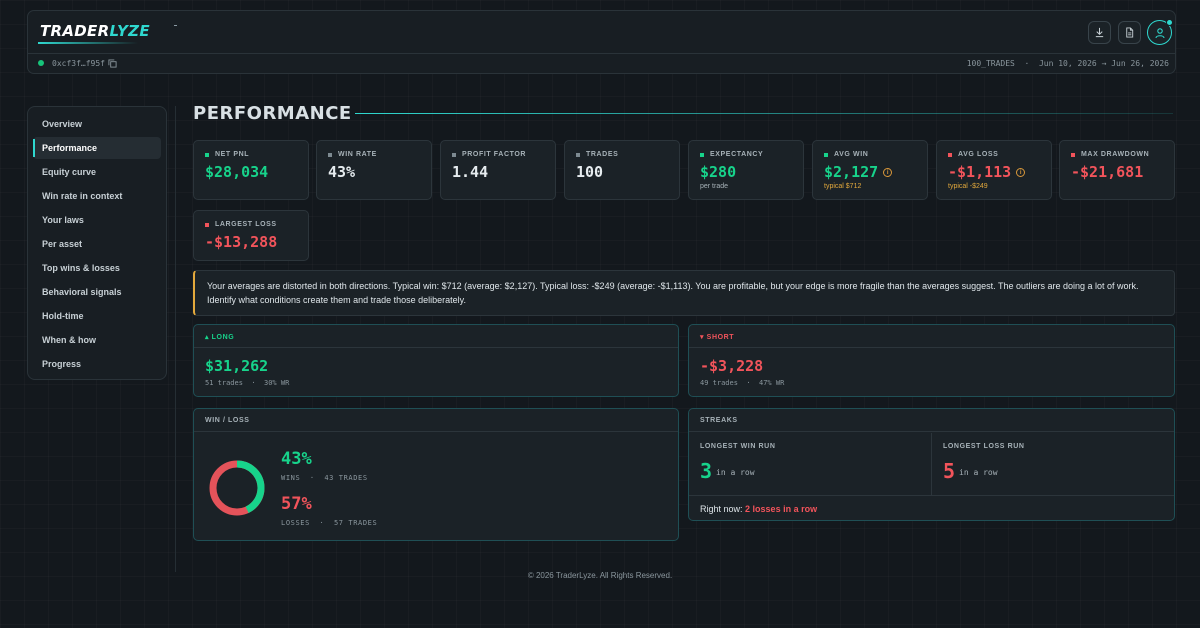 The image size is (1200, 628). What do you see at coordinates (88, 43) in the screenshot?
I see `logo-underline` at bounding box center [88, 43].